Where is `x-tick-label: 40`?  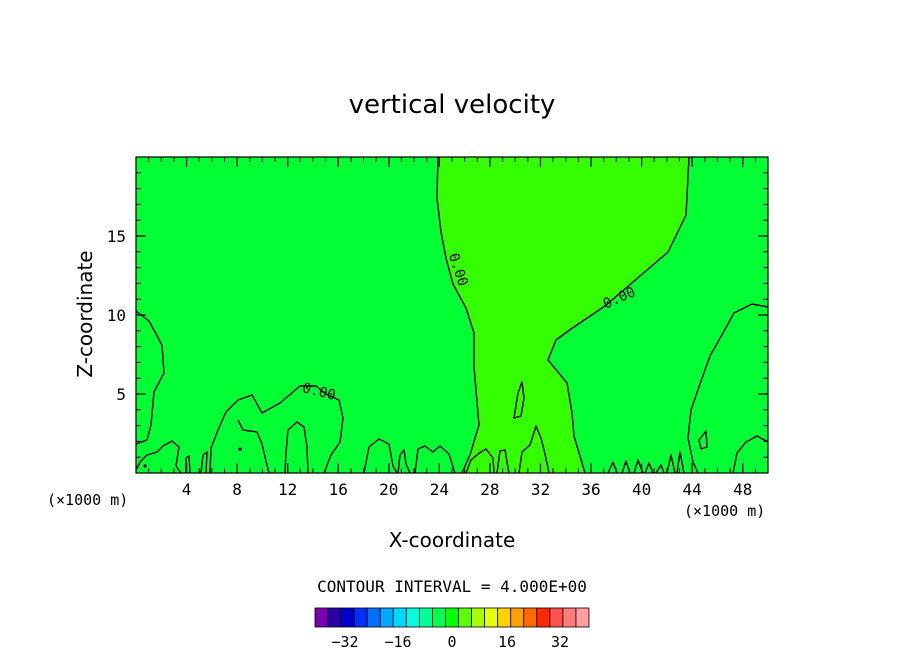
x-tick-label: 40 is located at coordinates (641, 489).